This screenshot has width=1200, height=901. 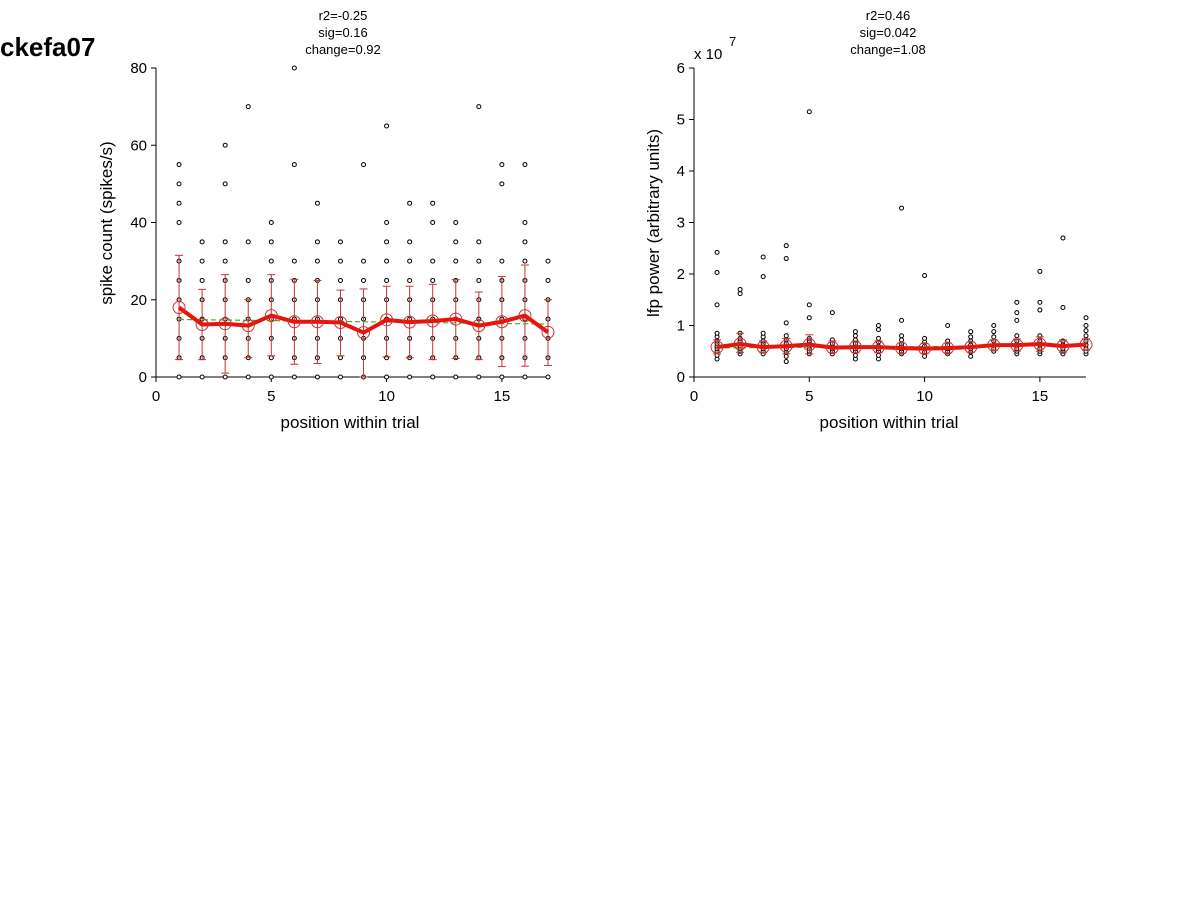 I want to click on left-y-axis-label: spike count (spikes/s), so click(x=106, y=222).